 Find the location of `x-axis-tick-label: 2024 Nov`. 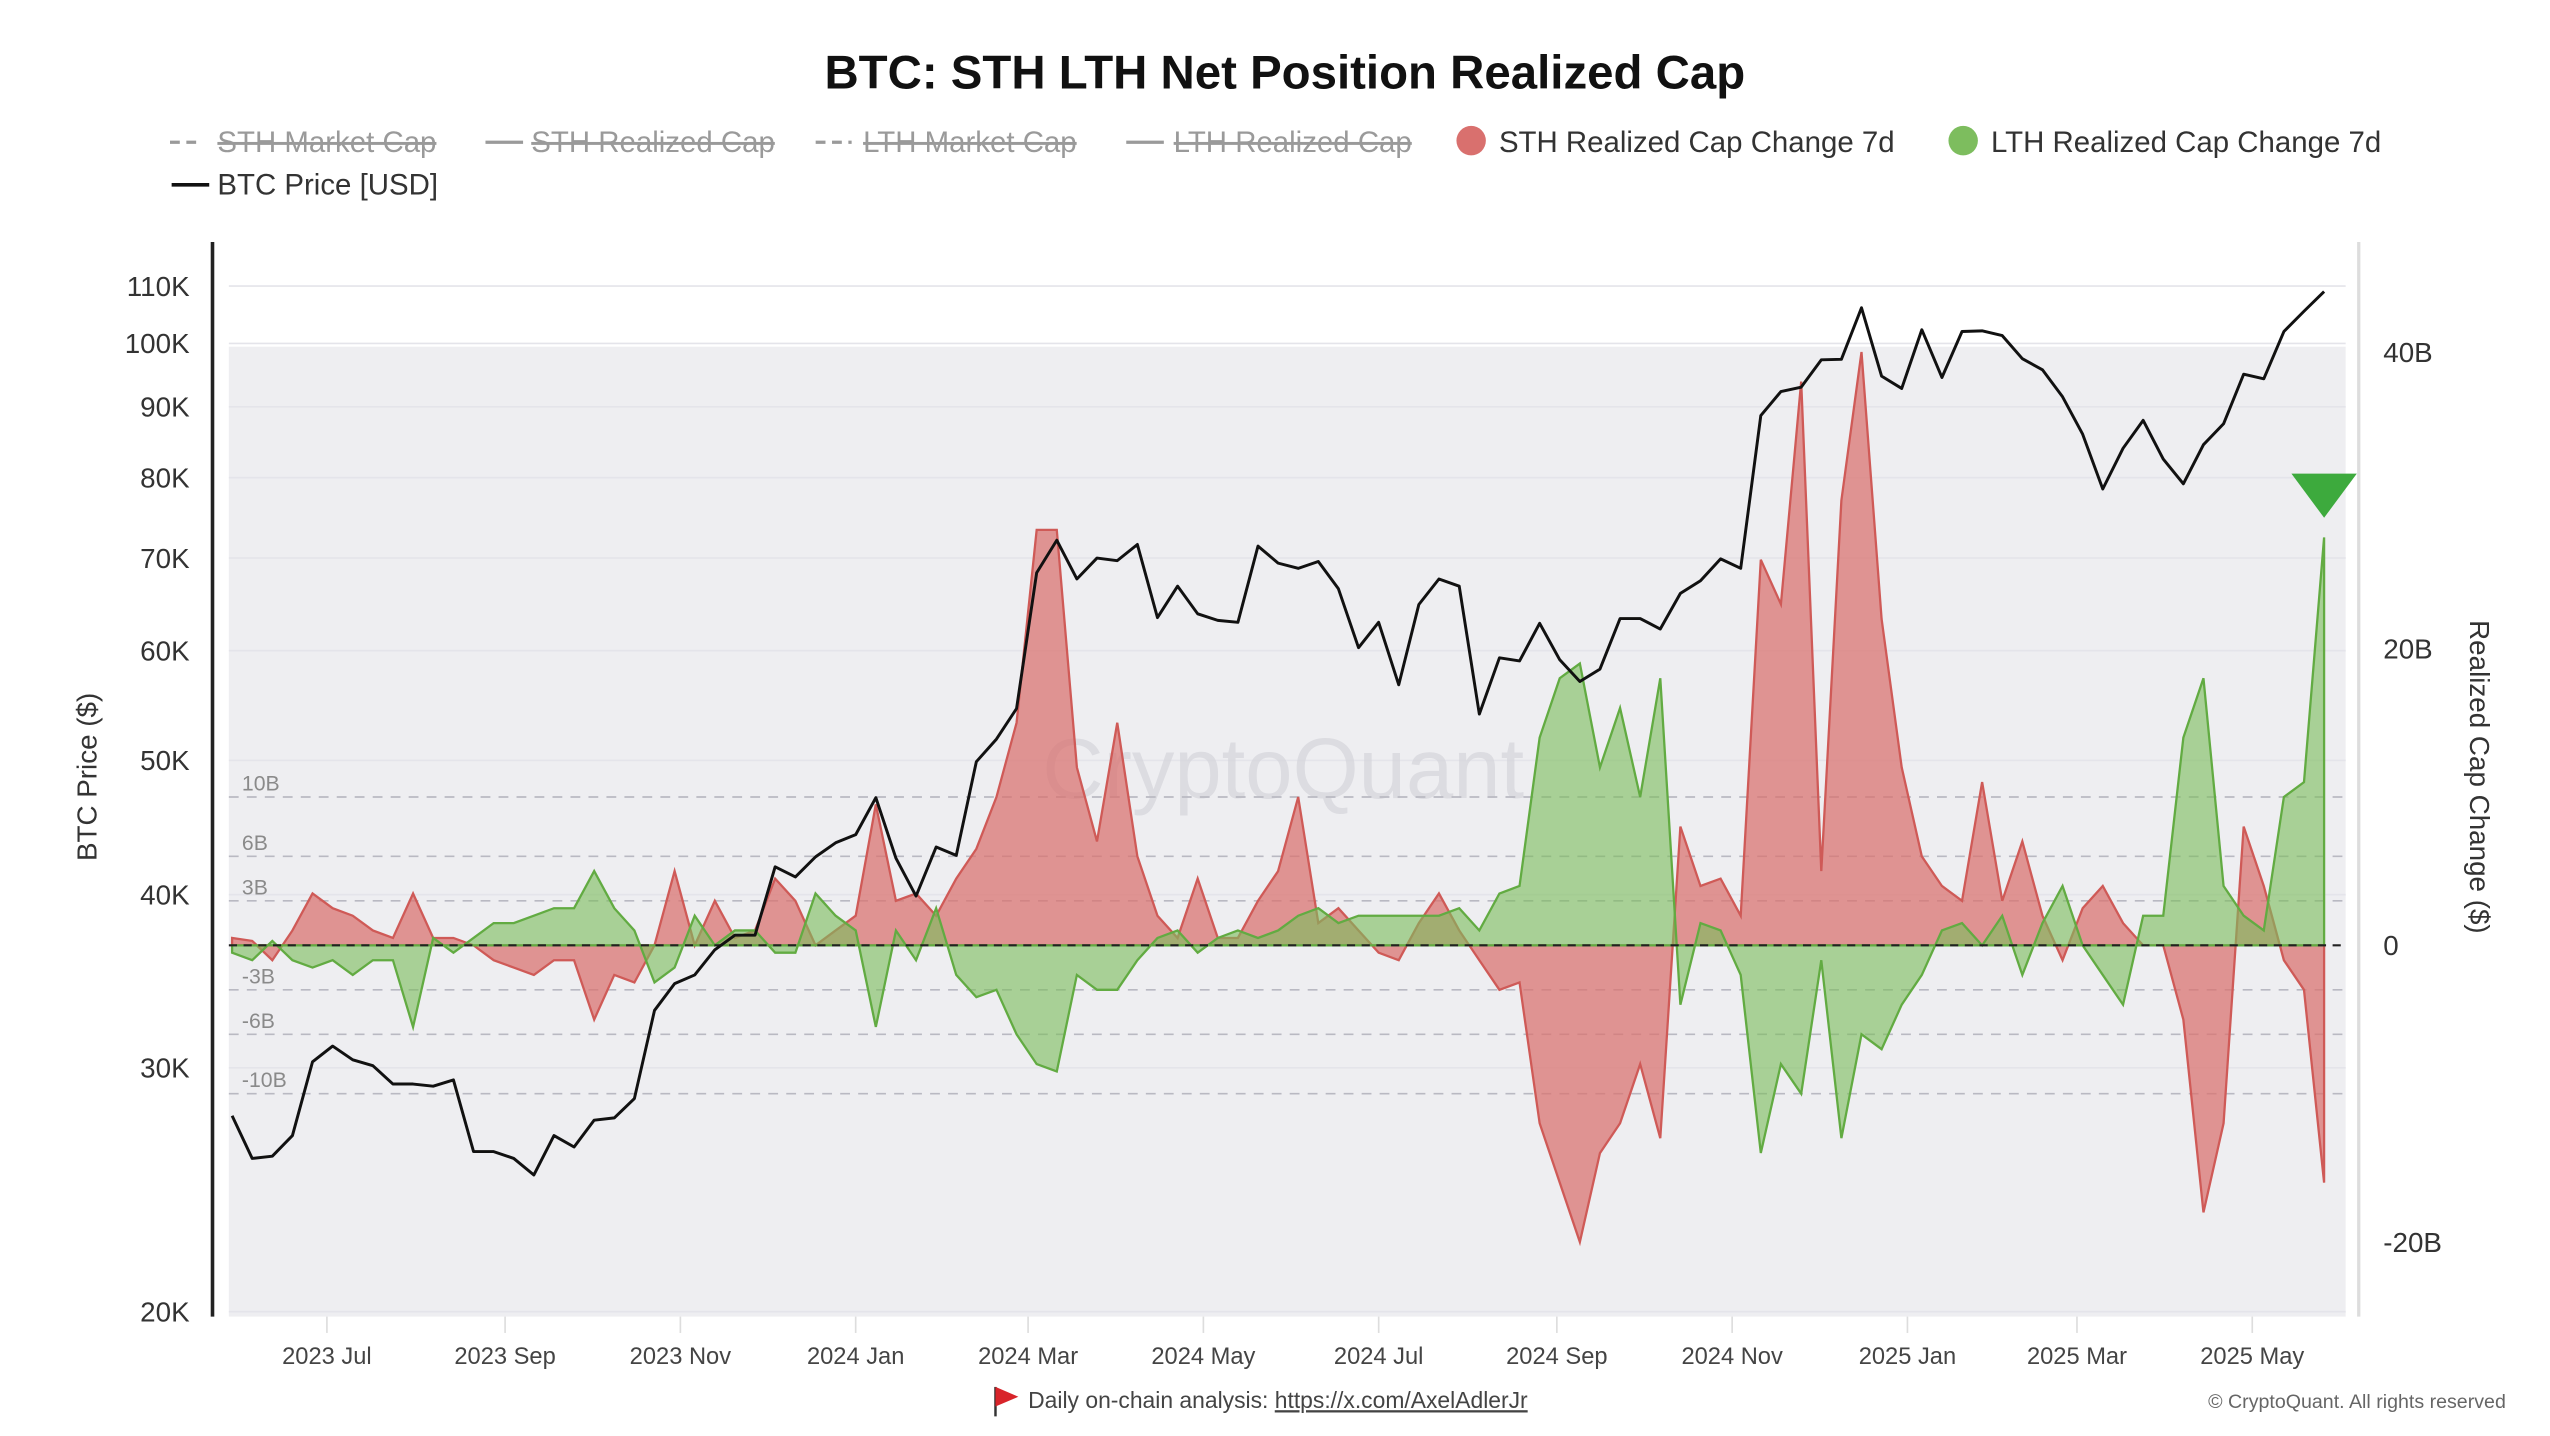

x-axis-tick-label: 2024 Nov is located at coordinates (1732, 1357).